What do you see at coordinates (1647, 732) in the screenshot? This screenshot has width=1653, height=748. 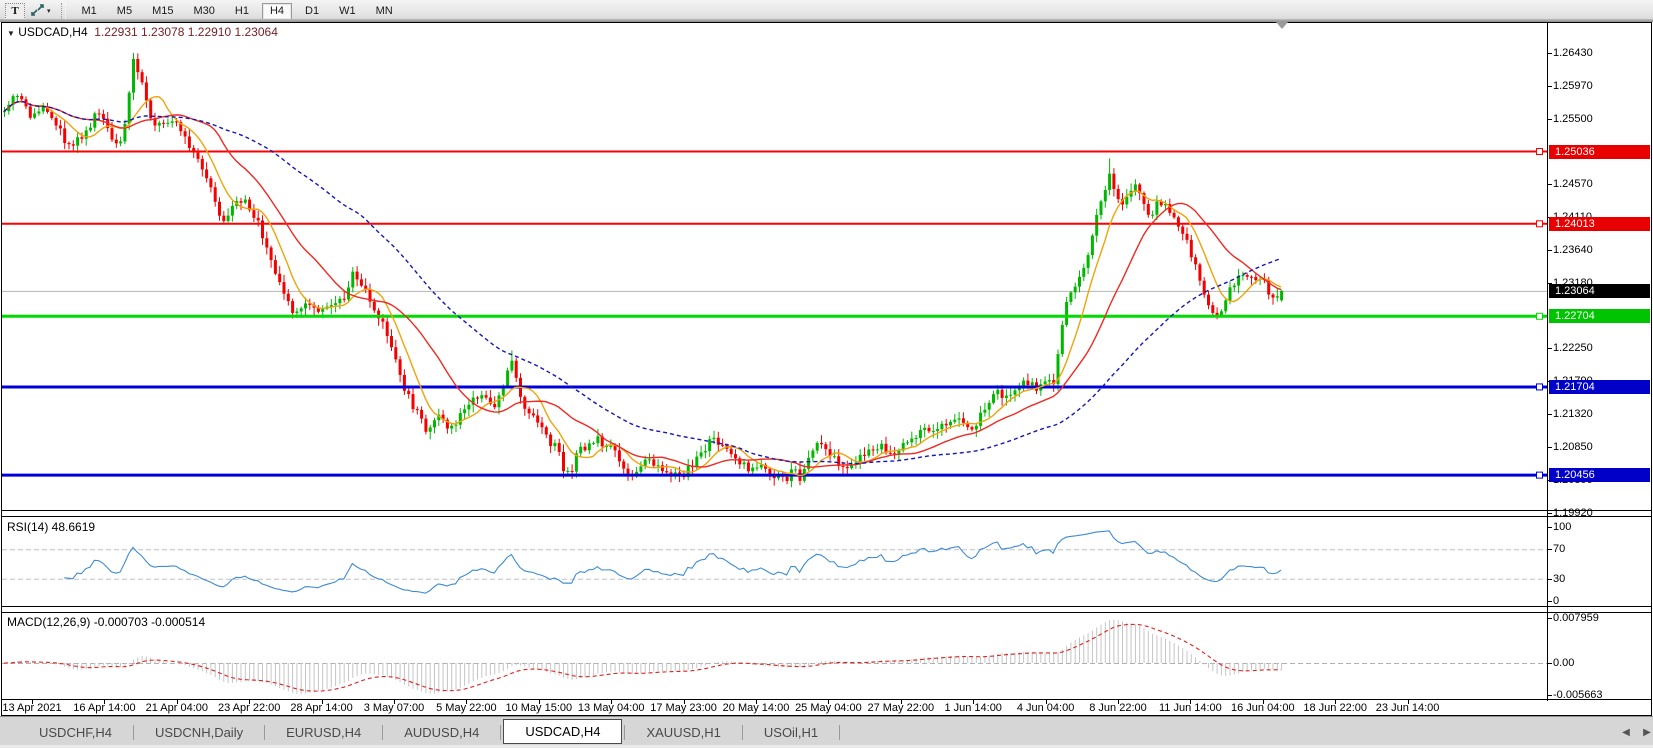 I see `tab-scroll-right-icon: ▶` at bounding box center [1647, 732].